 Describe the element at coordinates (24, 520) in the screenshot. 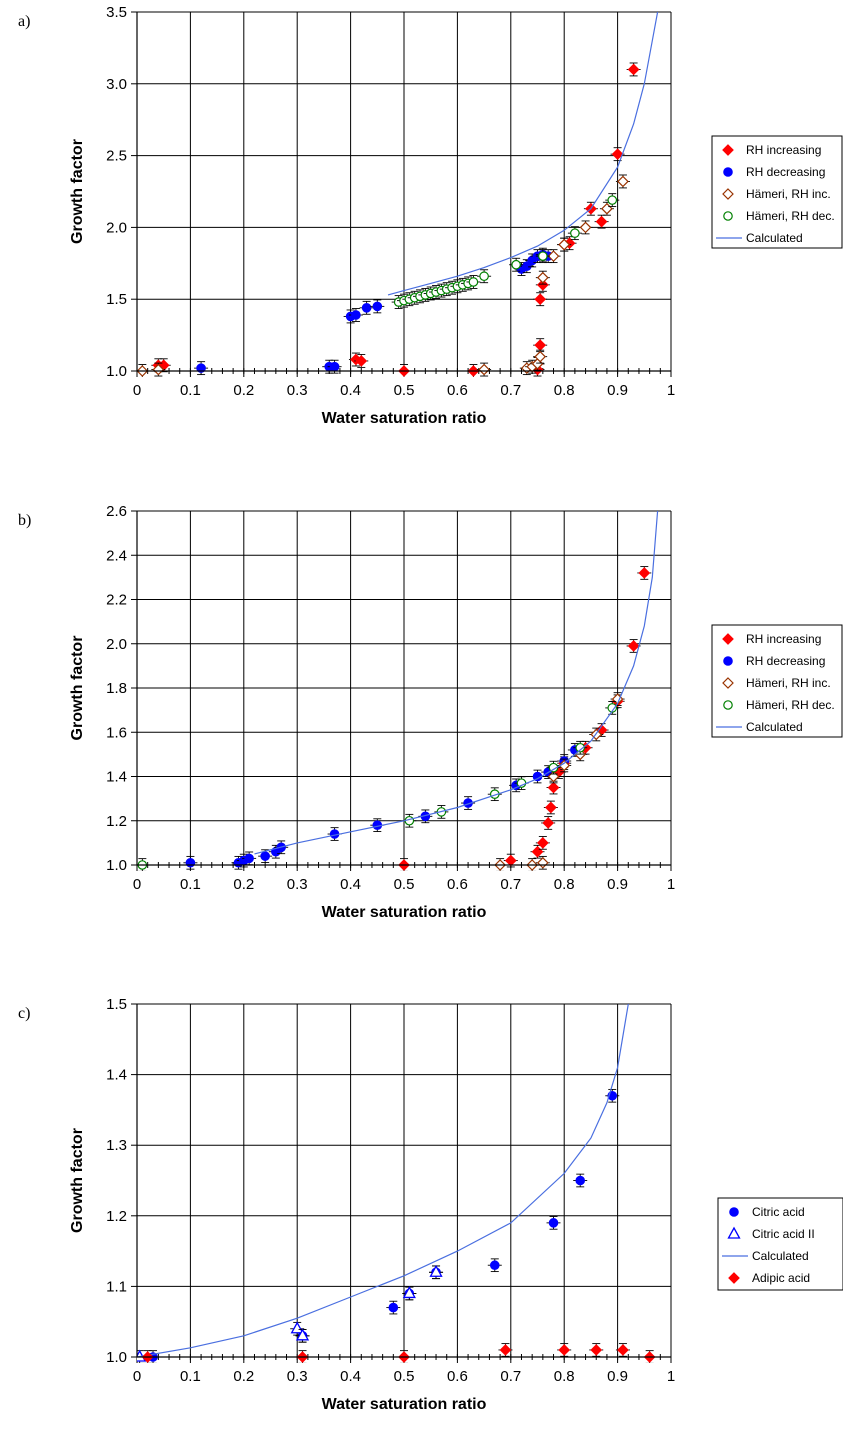

I see `panel-label: b)` at that location.